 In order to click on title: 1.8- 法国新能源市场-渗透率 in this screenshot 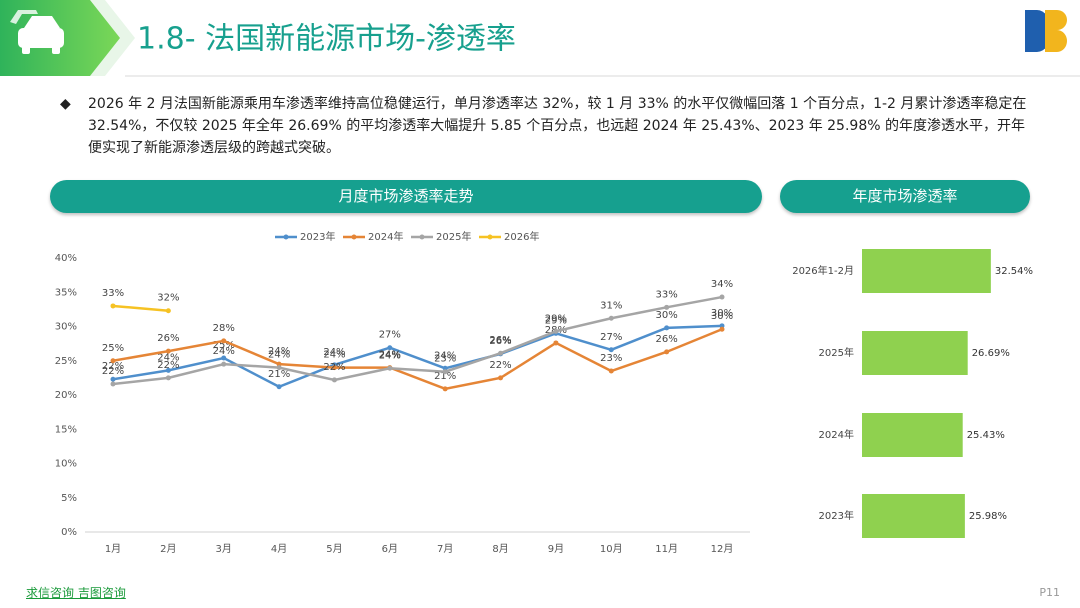, I will do `click(326, 39)`.